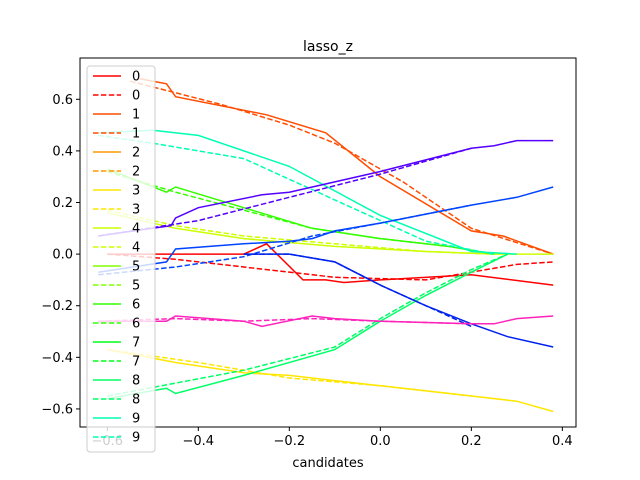 This screenshot has height=480, width=640. Describe the element at coordinates (57, 358) in the screenshot. I see `y-tick-label: −0.4` at that location.